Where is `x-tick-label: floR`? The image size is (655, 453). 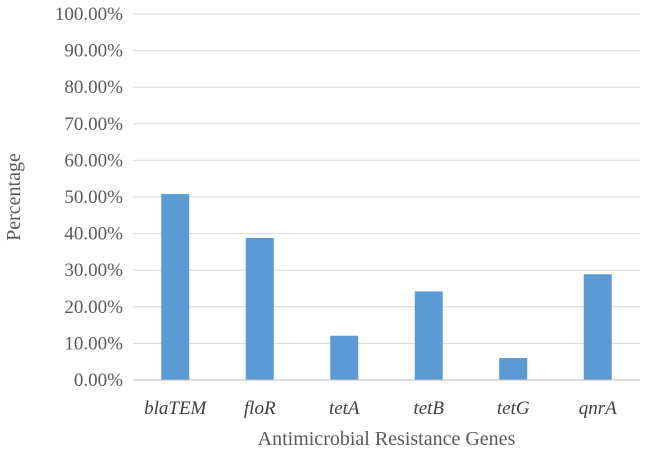
x-tick-label: floR is located at coordinates (260, 408).